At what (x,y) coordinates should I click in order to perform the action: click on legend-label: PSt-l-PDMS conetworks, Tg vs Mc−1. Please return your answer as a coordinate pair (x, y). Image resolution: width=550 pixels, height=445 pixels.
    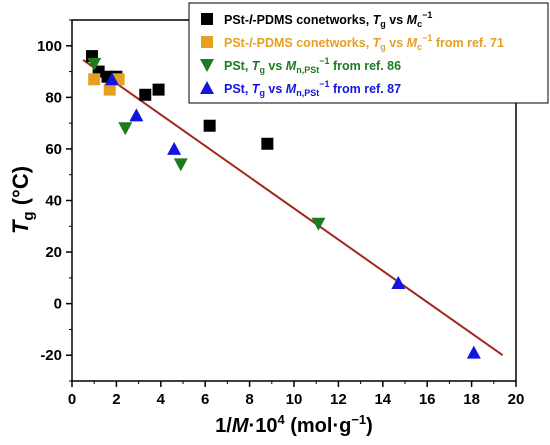
    Looking at the image, I should click on (328, 19).